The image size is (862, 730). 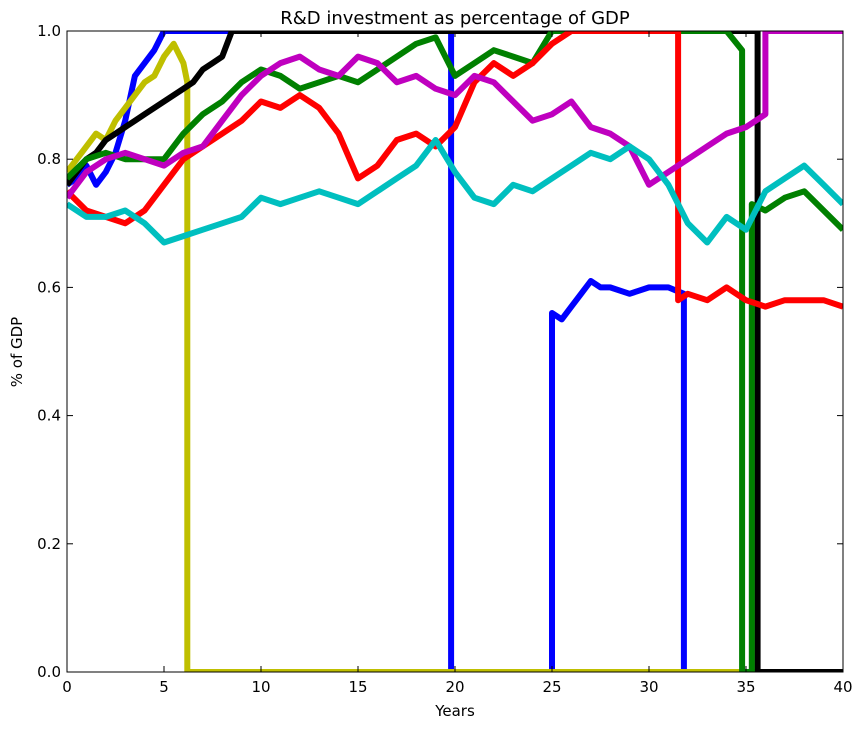 What do you see at coordinates (49, 672) in the screenshot?
I see `y-tick-label: 0.0` at bounding box center [49, 672].